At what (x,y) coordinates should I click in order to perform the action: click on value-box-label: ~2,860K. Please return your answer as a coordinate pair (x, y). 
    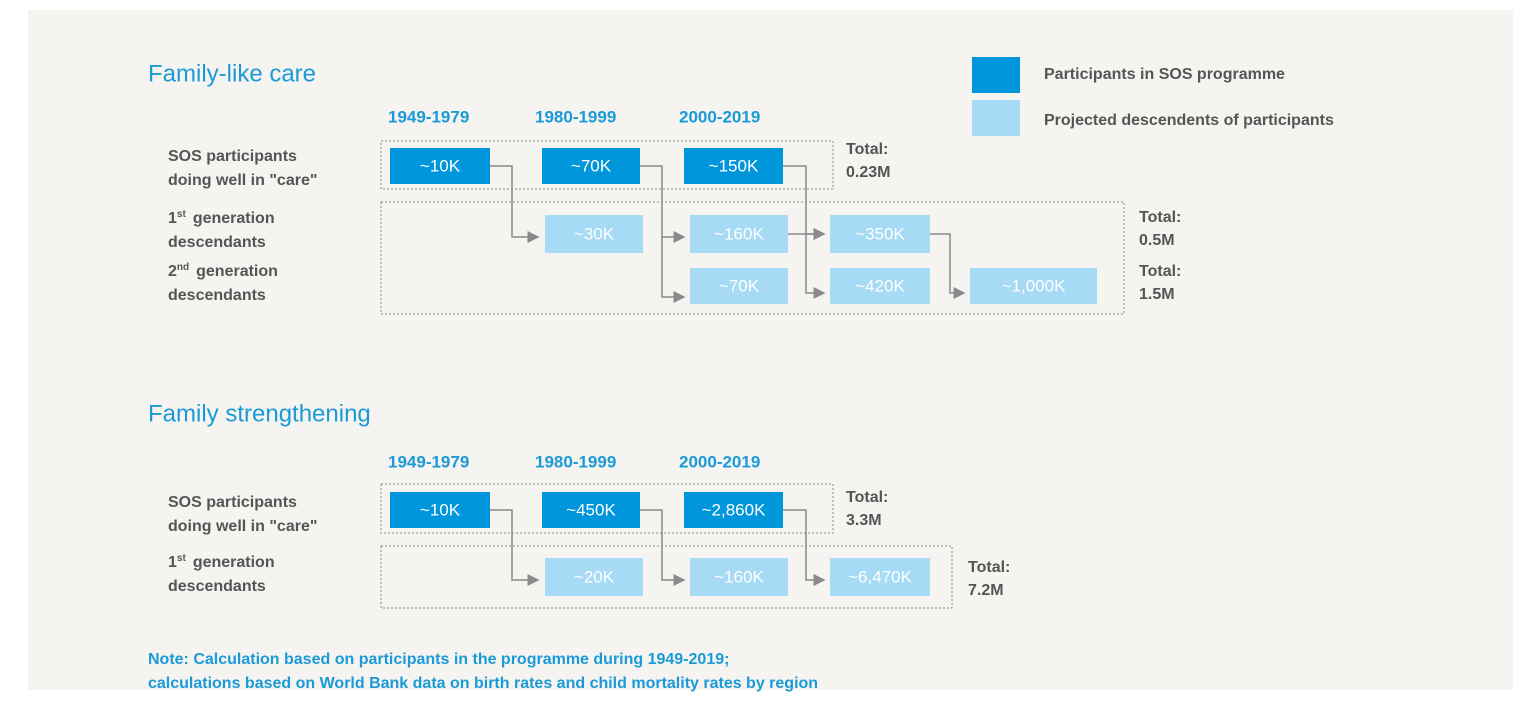
    Looking at the image, I should click on (734, 509).